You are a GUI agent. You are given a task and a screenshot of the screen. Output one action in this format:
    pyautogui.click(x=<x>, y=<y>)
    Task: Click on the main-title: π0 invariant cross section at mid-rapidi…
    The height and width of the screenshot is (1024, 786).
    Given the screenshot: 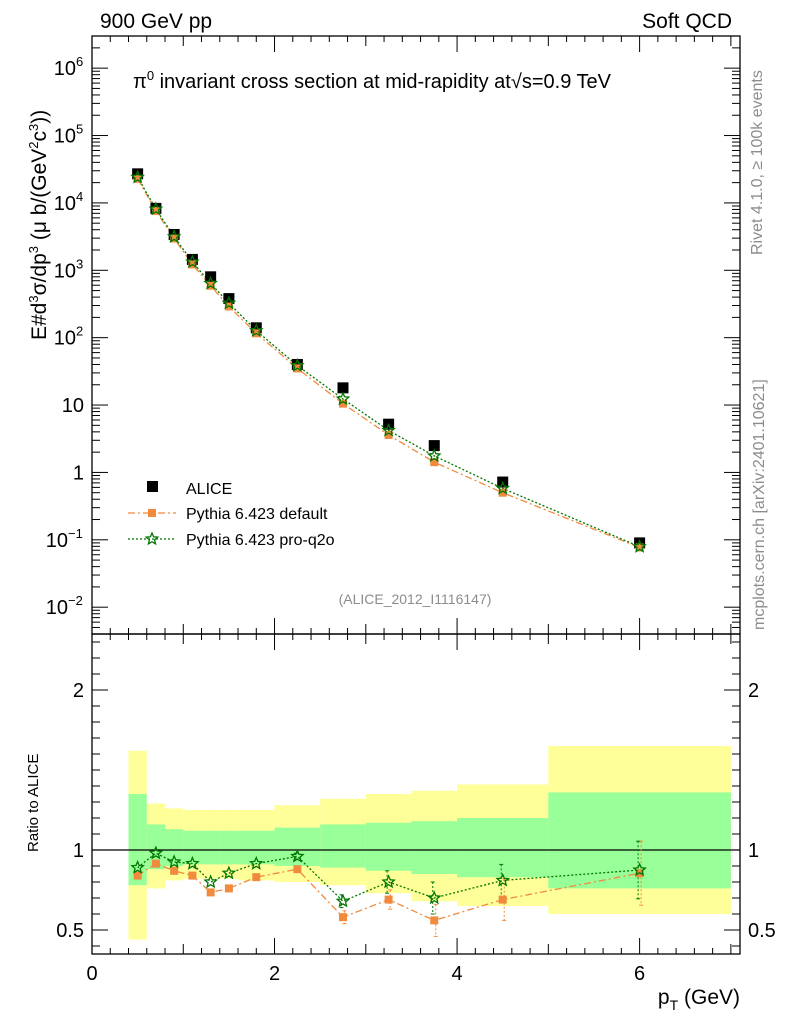 What is the action you would take?
    pyautogui.click(x=372, y=80)
    